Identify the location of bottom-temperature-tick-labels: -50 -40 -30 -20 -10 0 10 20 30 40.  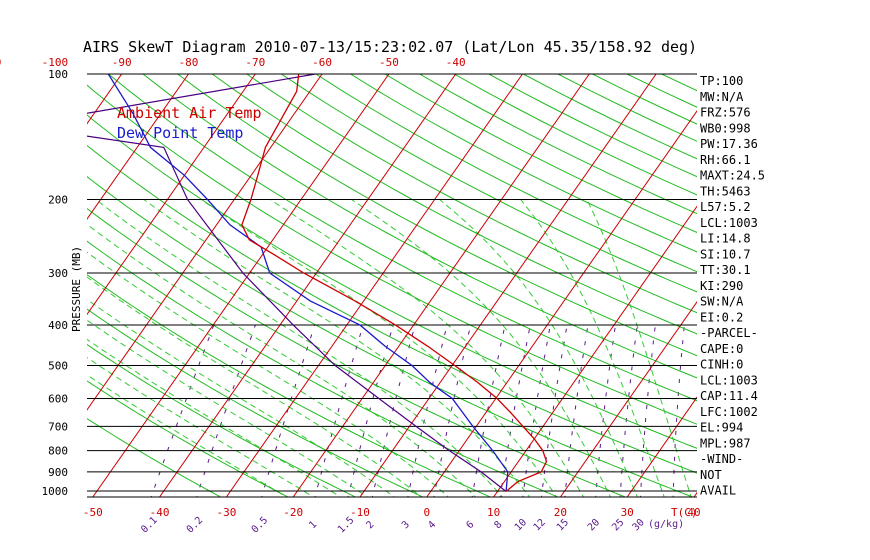
(392, 512).